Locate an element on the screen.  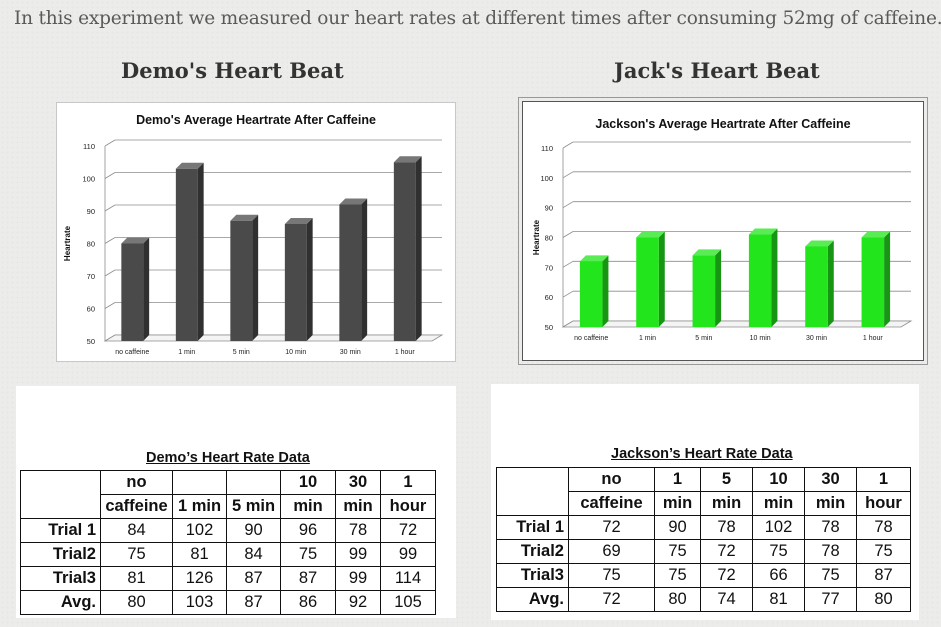
table-row: Trial2 69 75 72 75 78 75 is located at coordinates (703, 551).